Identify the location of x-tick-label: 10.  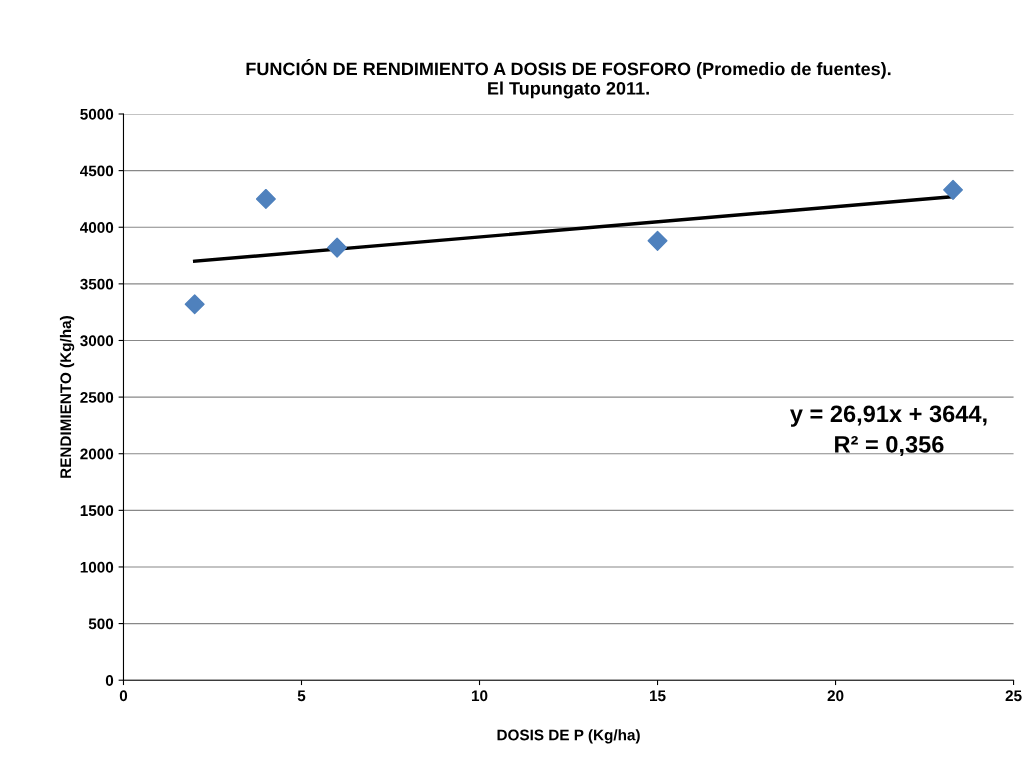
(479, 696).